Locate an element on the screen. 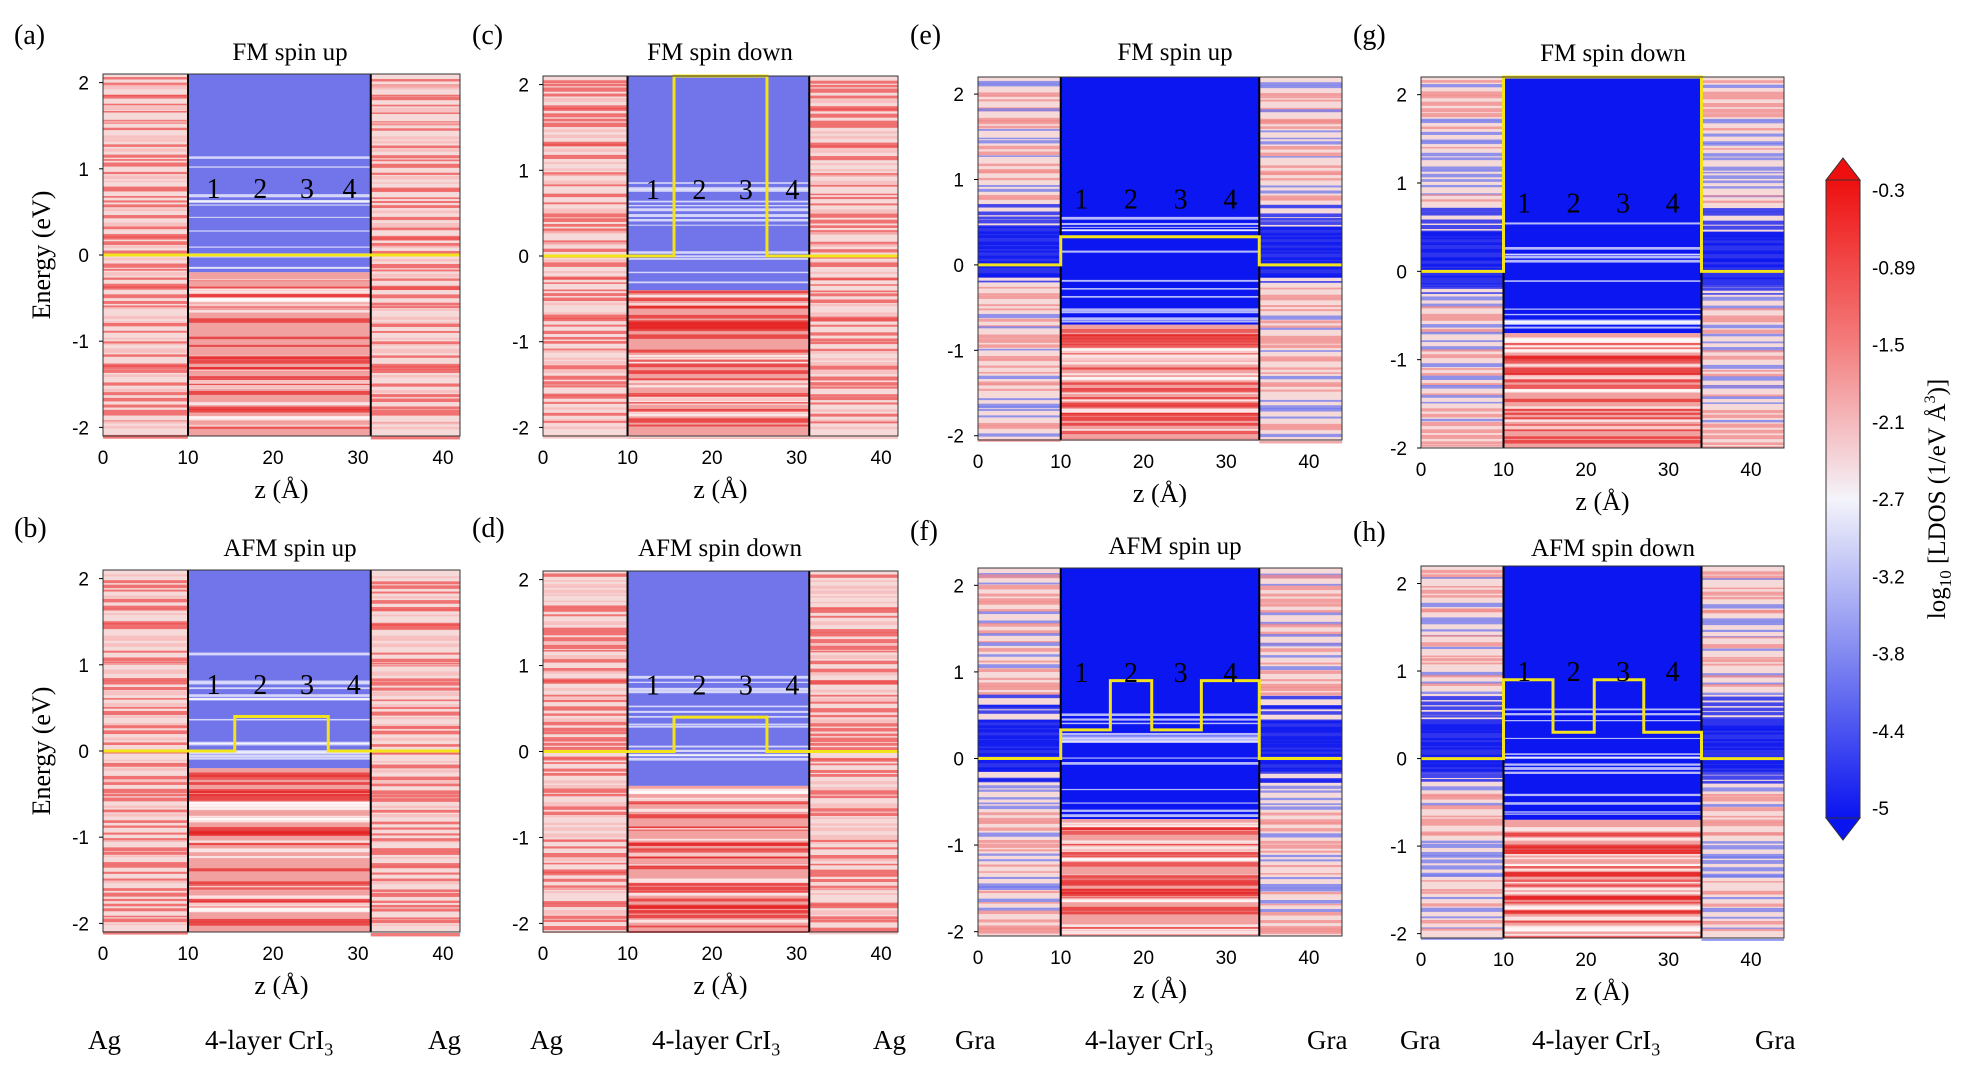  y-tick-label: 0 is located at coordinates (83, 256).